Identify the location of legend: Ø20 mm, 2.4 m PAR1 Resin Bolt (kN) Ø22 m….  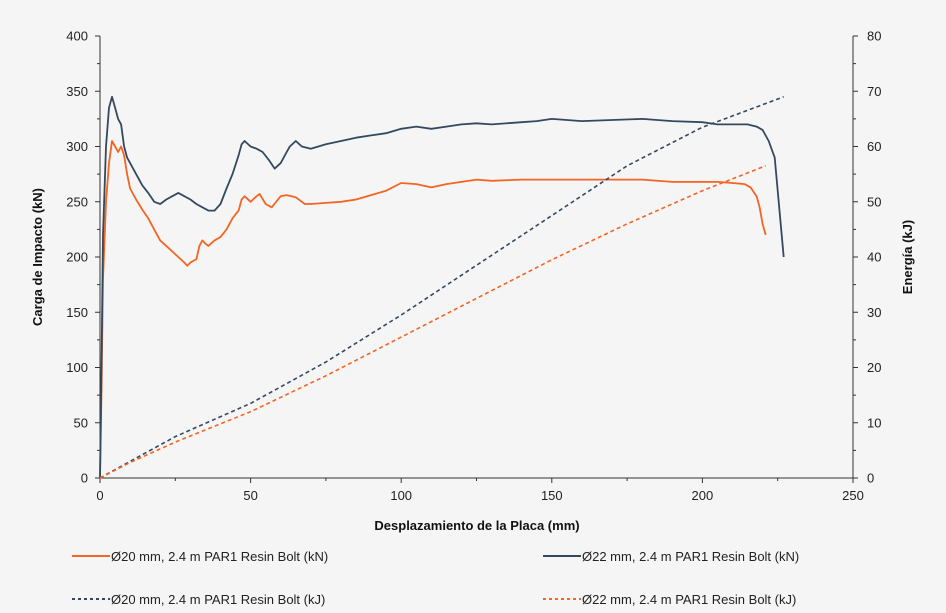
(435, 578).